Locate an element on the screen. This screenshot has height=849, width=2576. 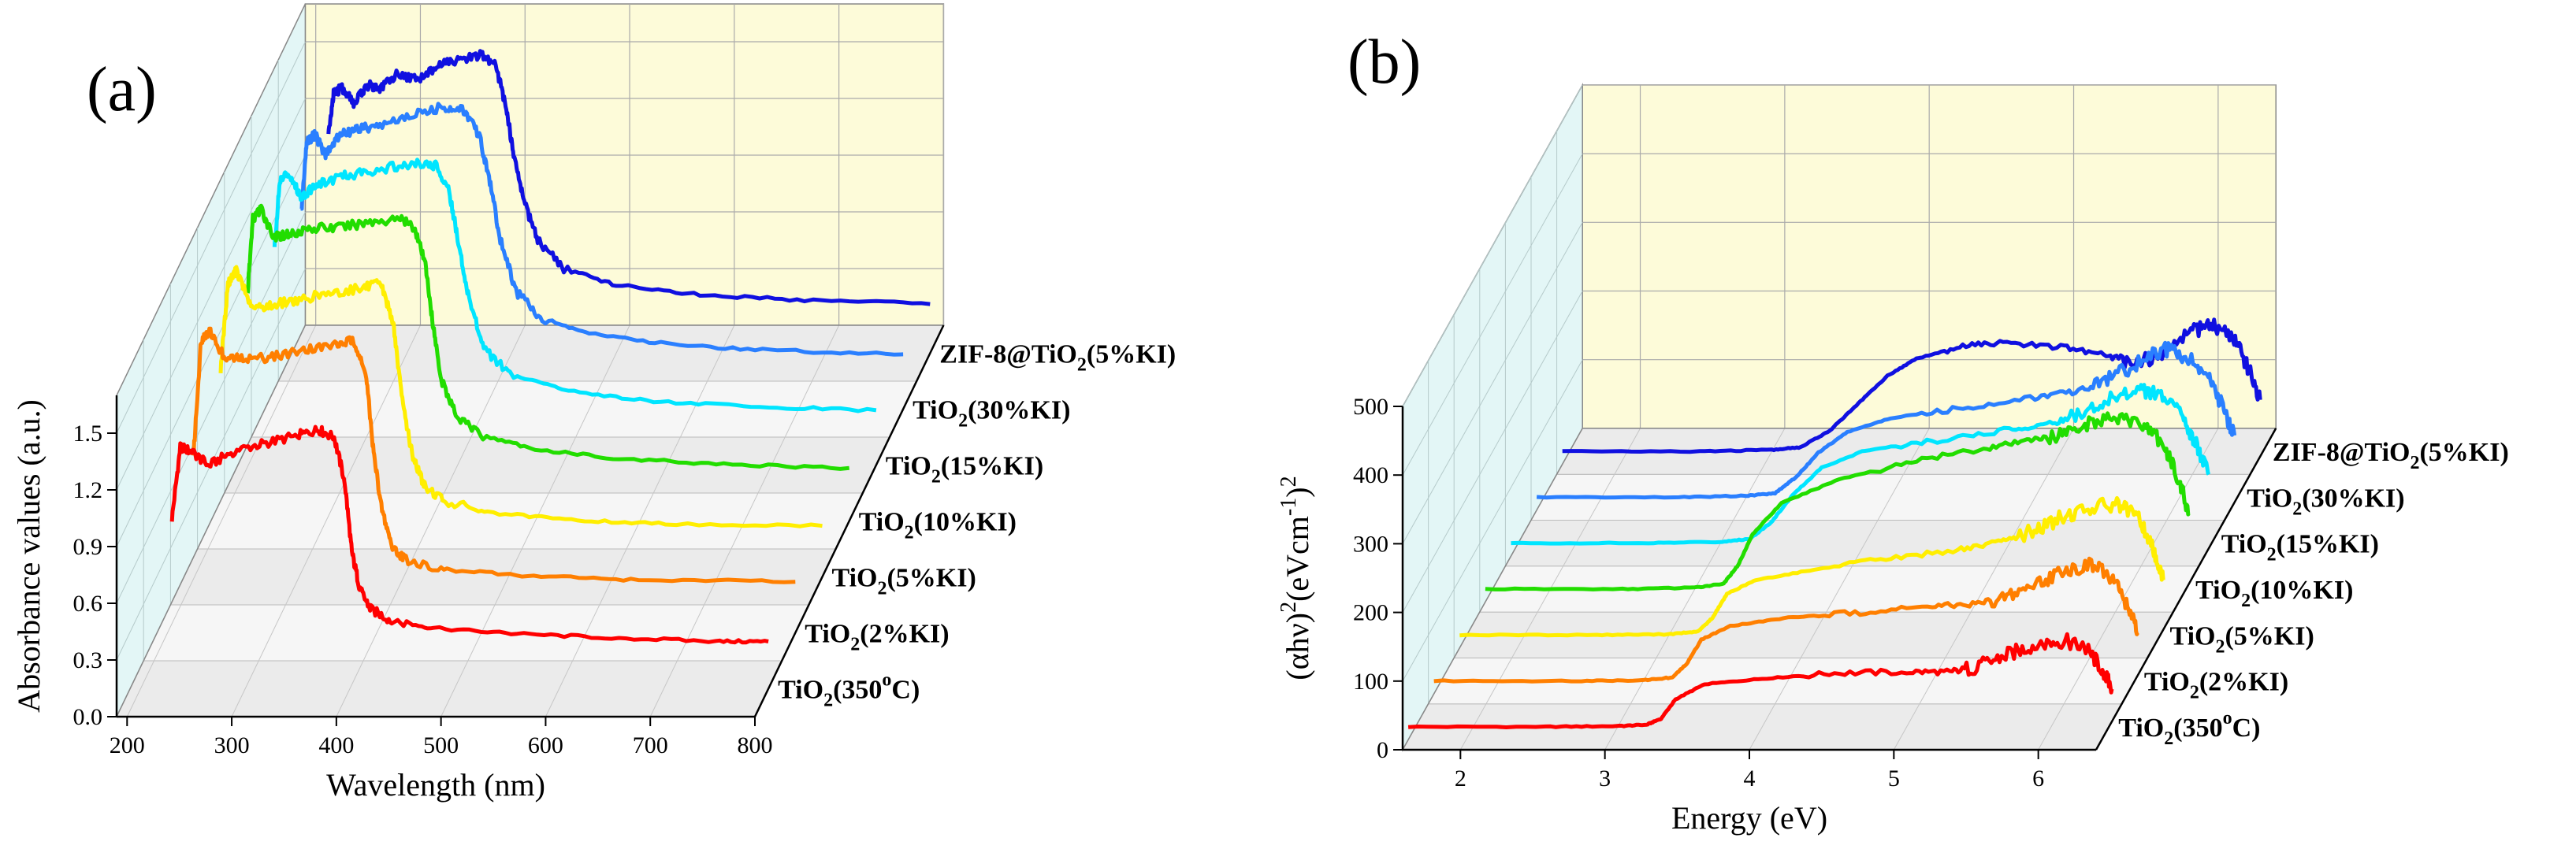
x-axis-title: Energy (eV) is located at coordinates (1749, 818).